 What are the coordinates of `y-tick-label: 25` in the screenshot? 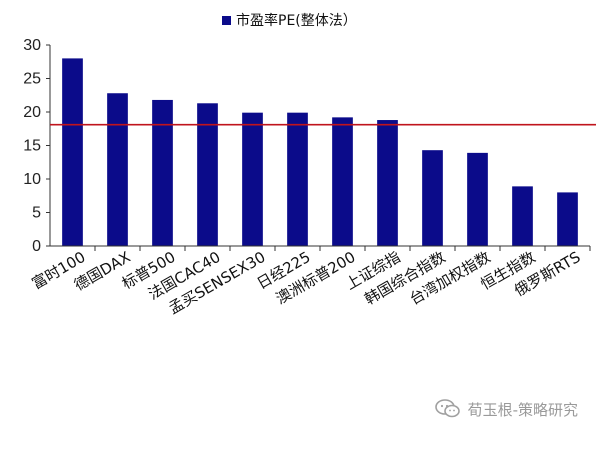 It's located at (32, 79).